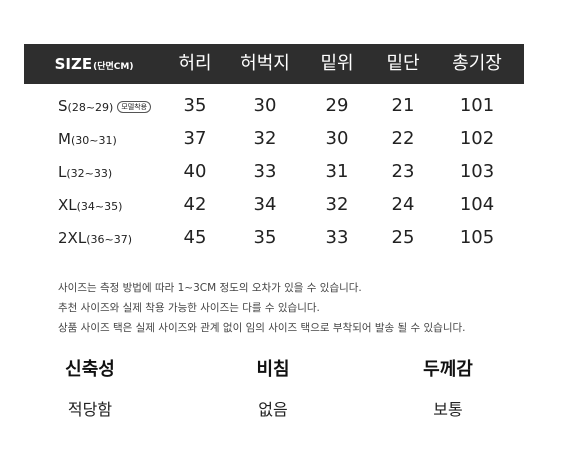  What do you see at coordinates (273, 409) in the screenshot?
I see `property-value-sheerness: 없음` at bounding box center [273, 409].